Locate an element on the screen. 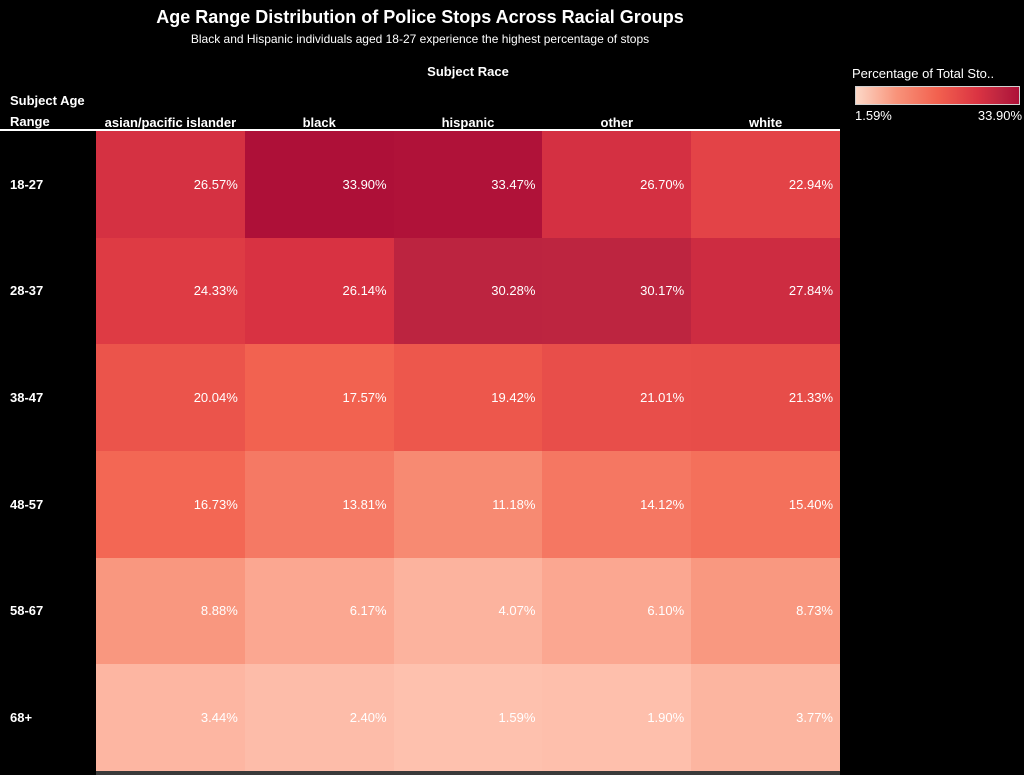  heatmap-cell: 3.44% is located at coordinates (170, 717).